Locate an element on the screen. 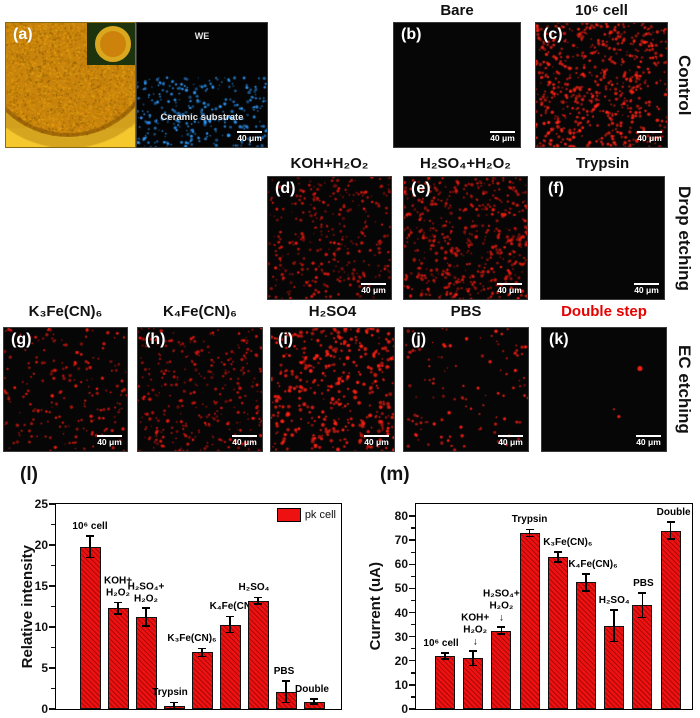 This screenshot has height=718, width=700. chart-m-letter: (m) is located at coordinates (395, 474).